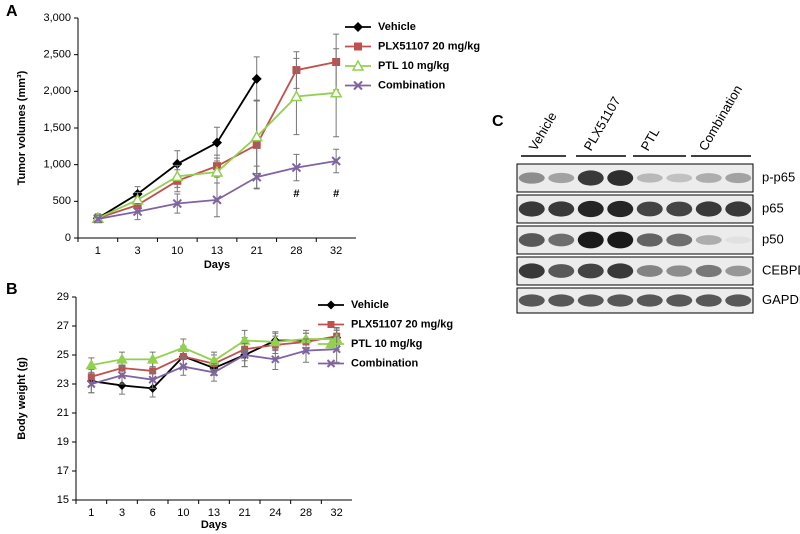  Describe the element at coordinates (57, 165) in the screenshot. I see `y-tick-label: 1,000` at that location.